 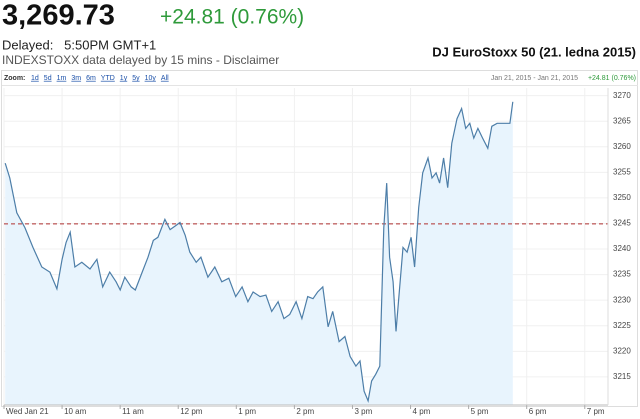 What do you see at coordinates (622, 120) in the screenshot?
I see `y-tick-label: 3265` at bounding box center [622, 120].